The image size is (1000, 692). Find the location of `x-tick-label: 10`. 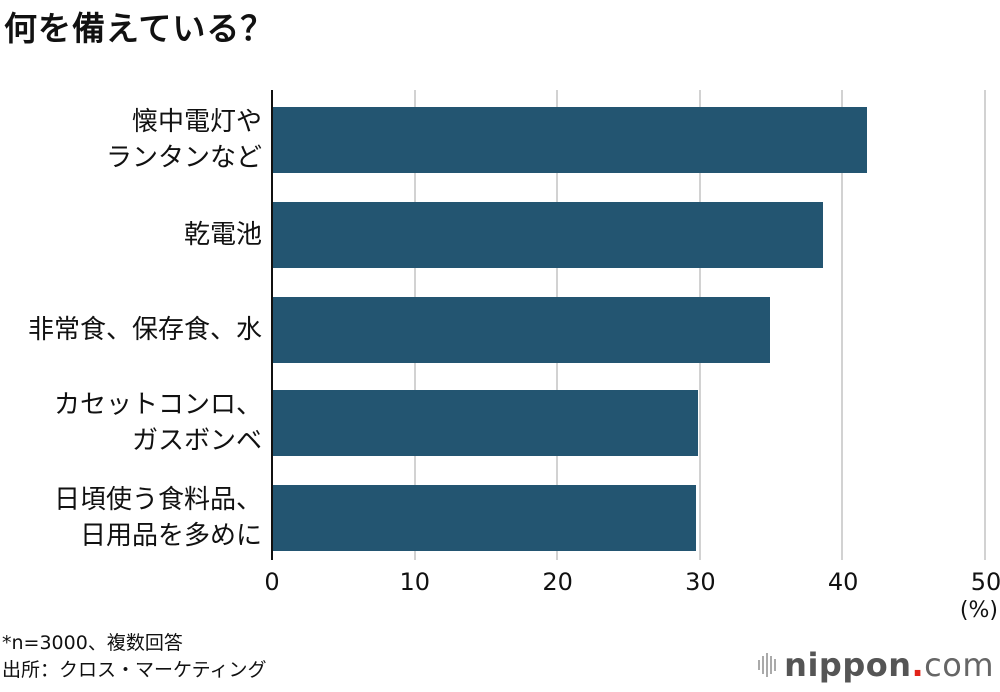

x-tick-label: 10 is located at coordinates (415, 582).